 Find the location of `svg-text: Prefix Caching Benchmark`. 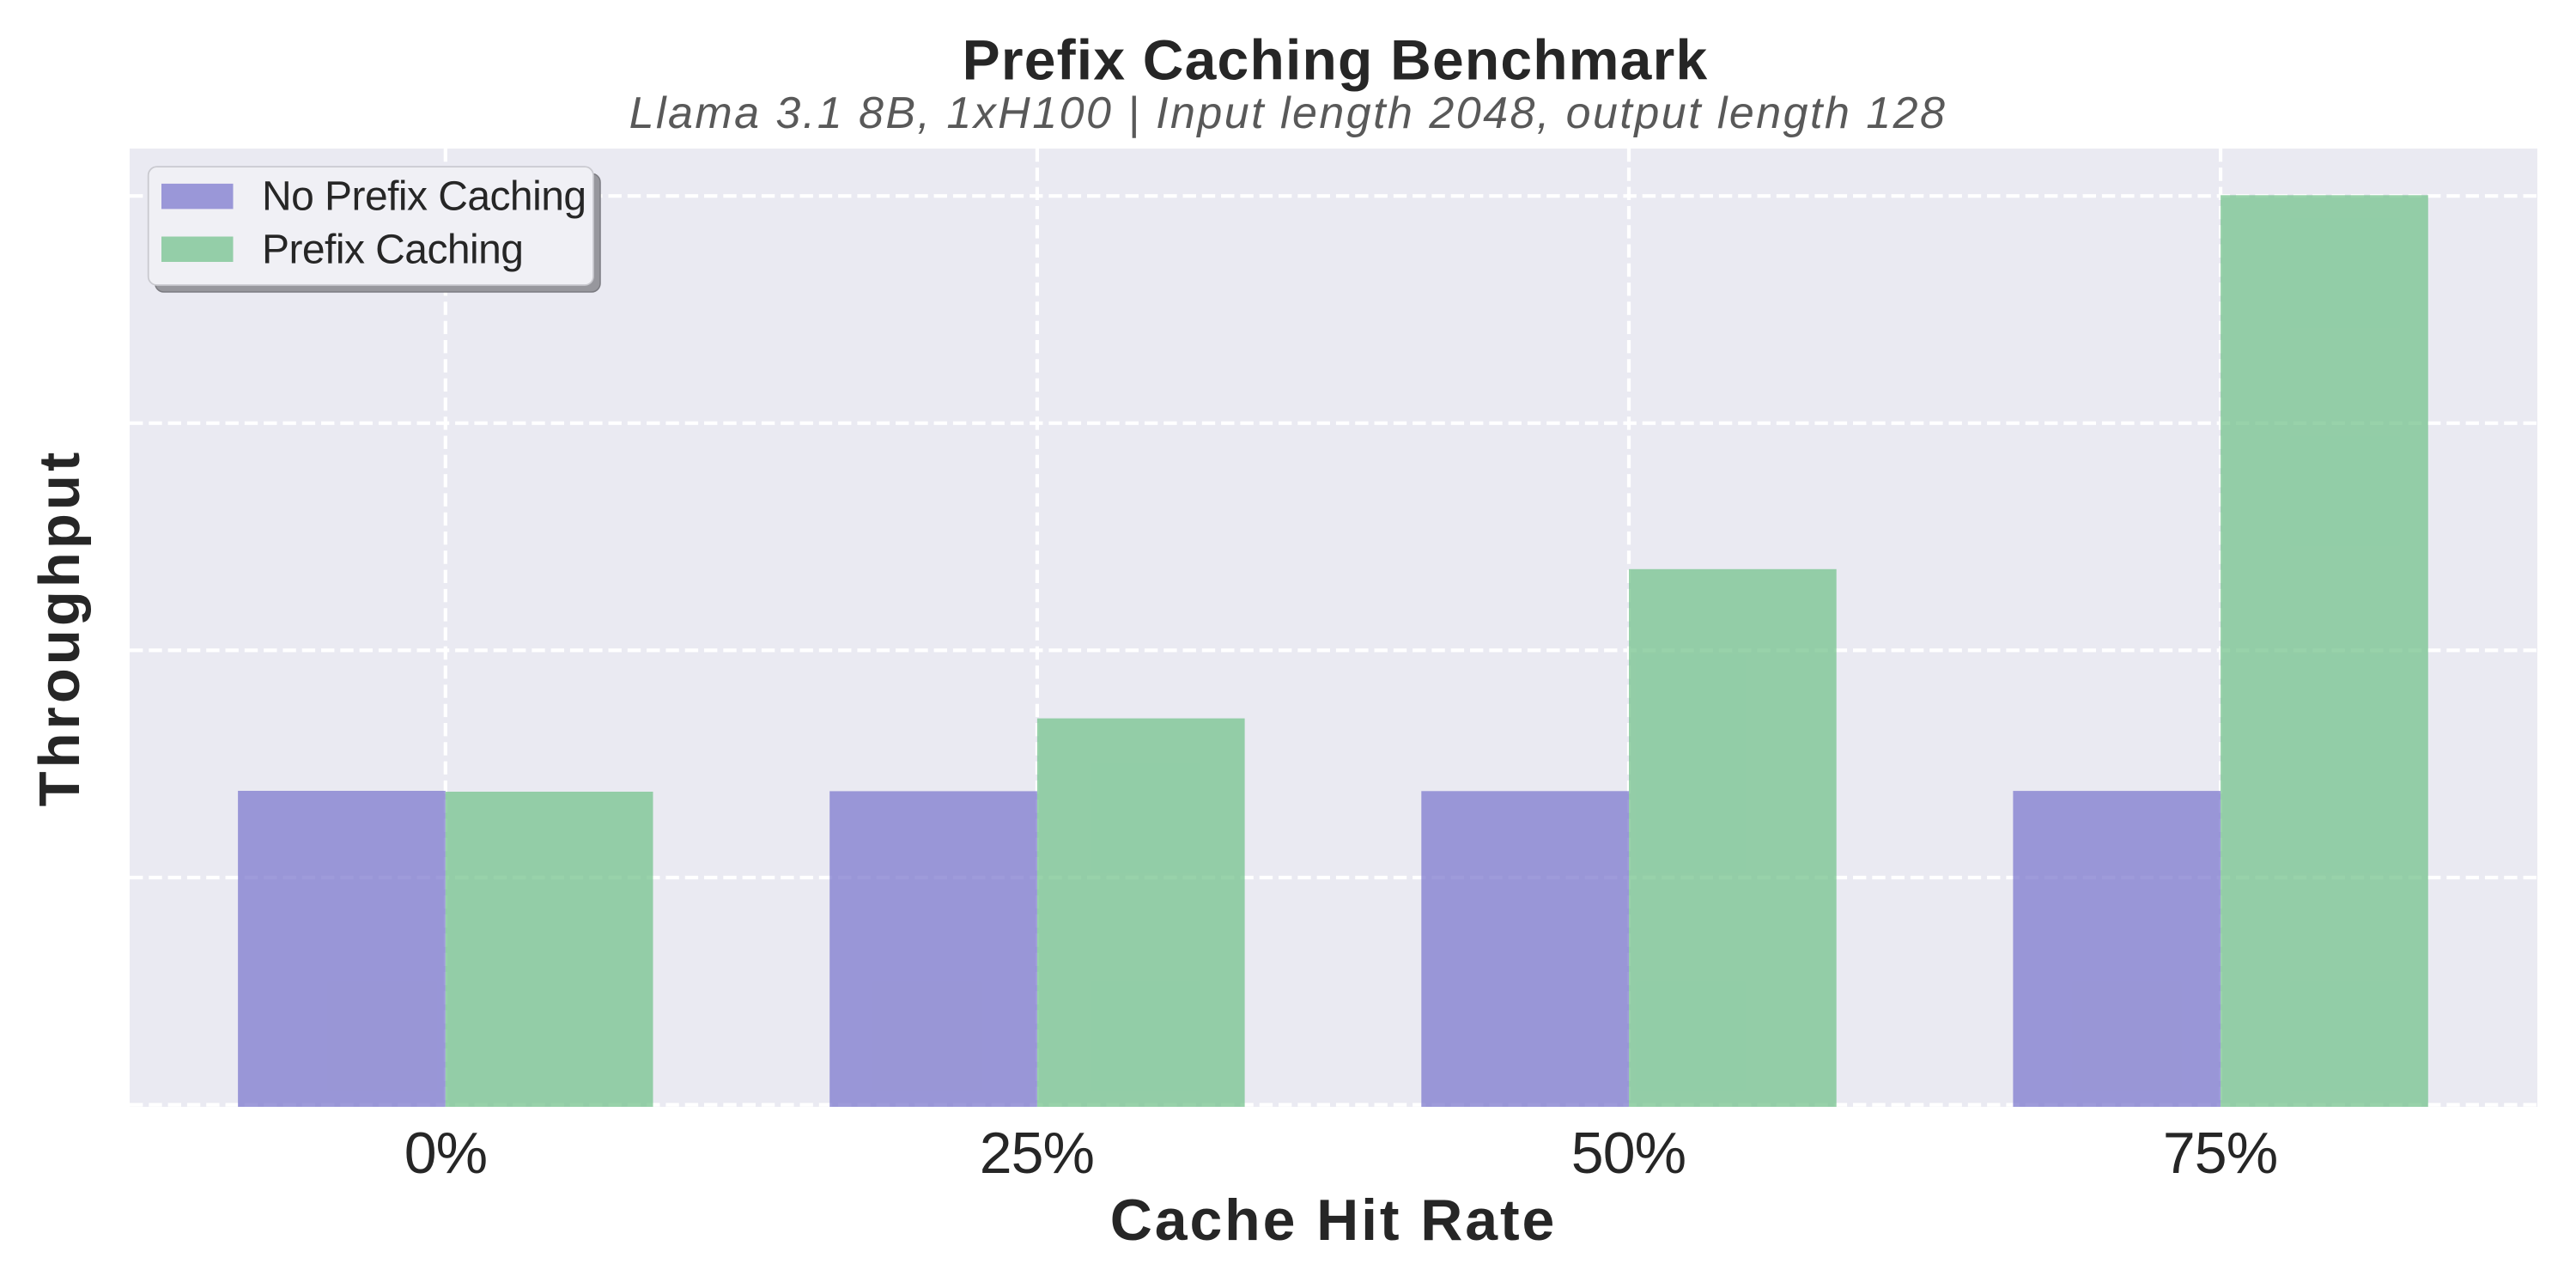

svg-text: Prefix Caching Benchmark is located at coordinates (1336, 59).